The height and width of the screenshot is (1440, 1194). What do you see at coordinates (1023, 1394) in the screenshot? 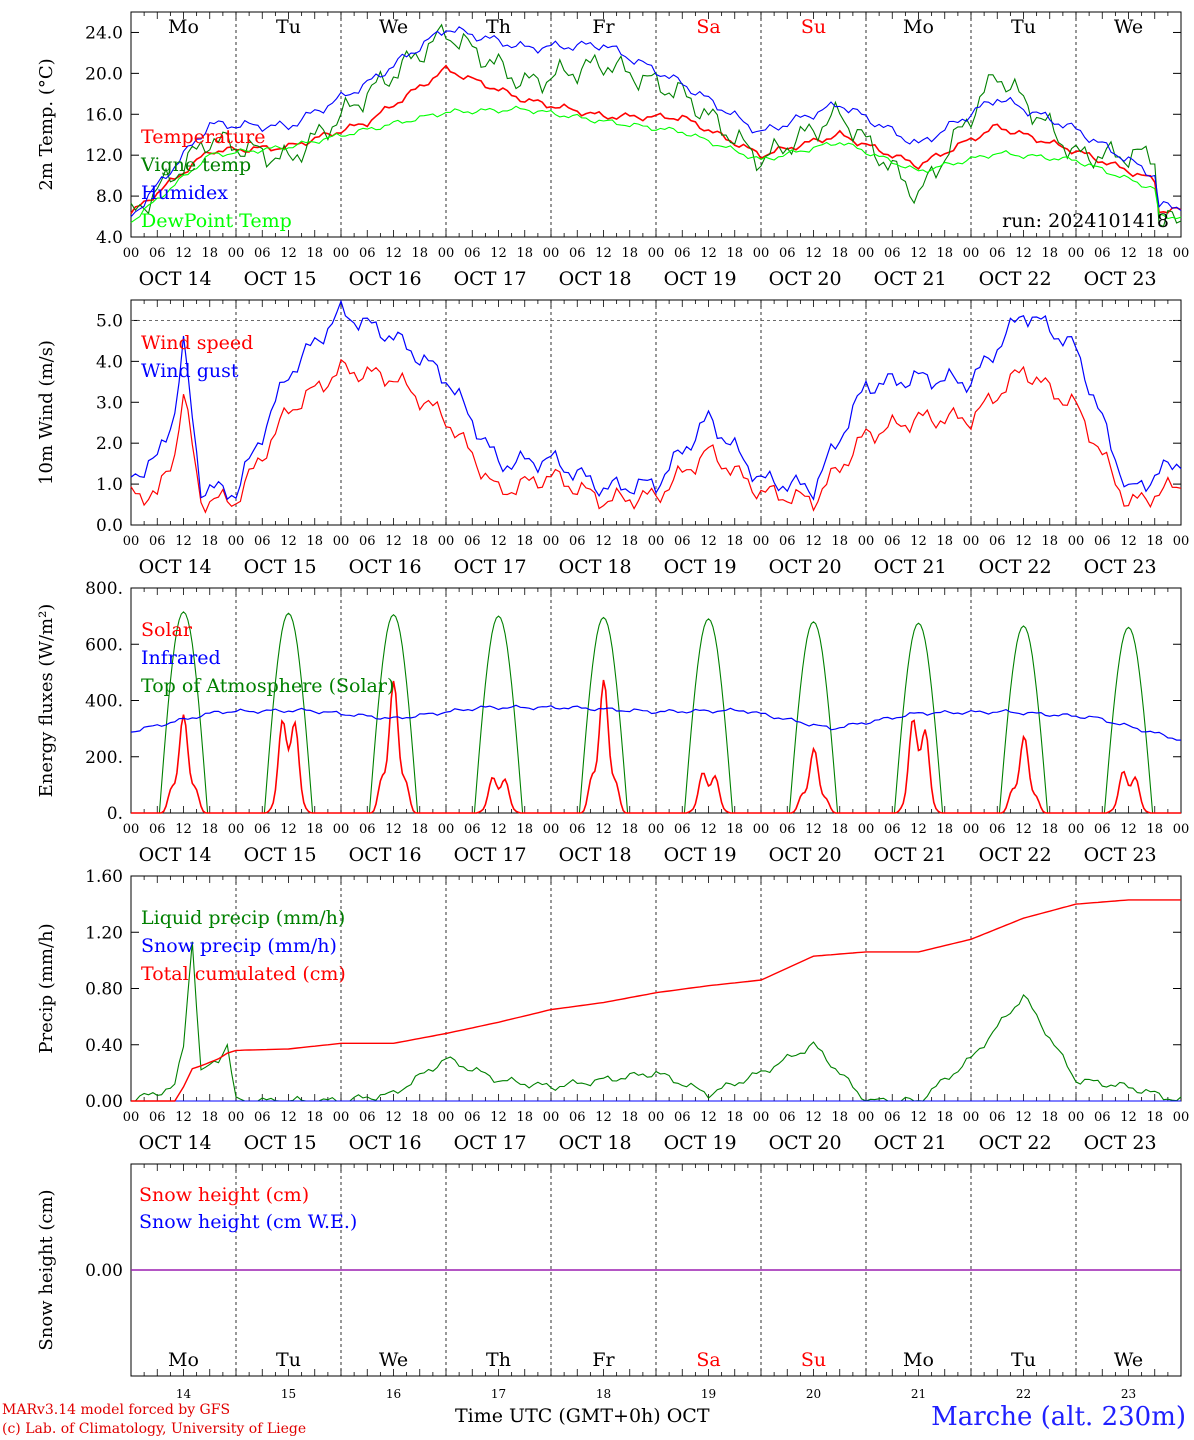
I see `day-number-label: 22` at bounding box center [1023, 1394].